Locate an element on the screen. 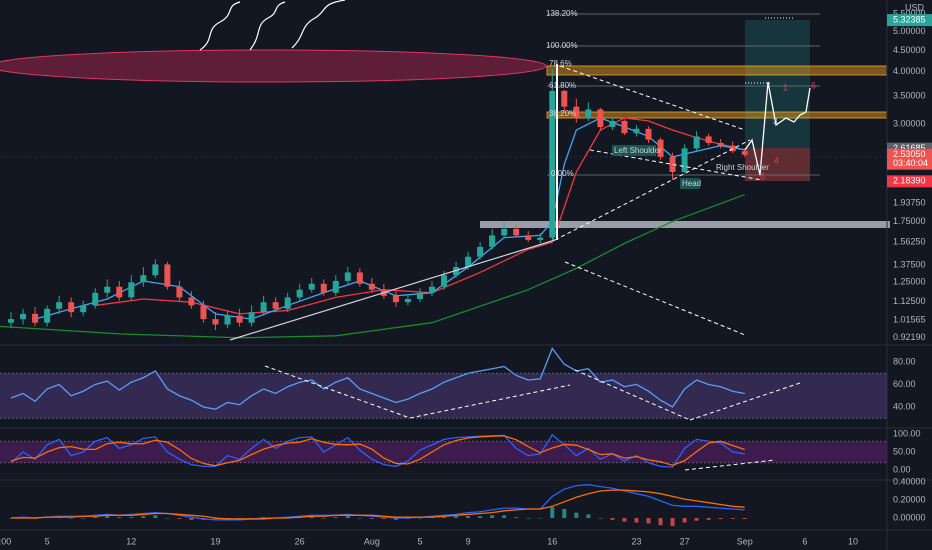  fib-label: 38.20% is located at coordinates (562, 113).